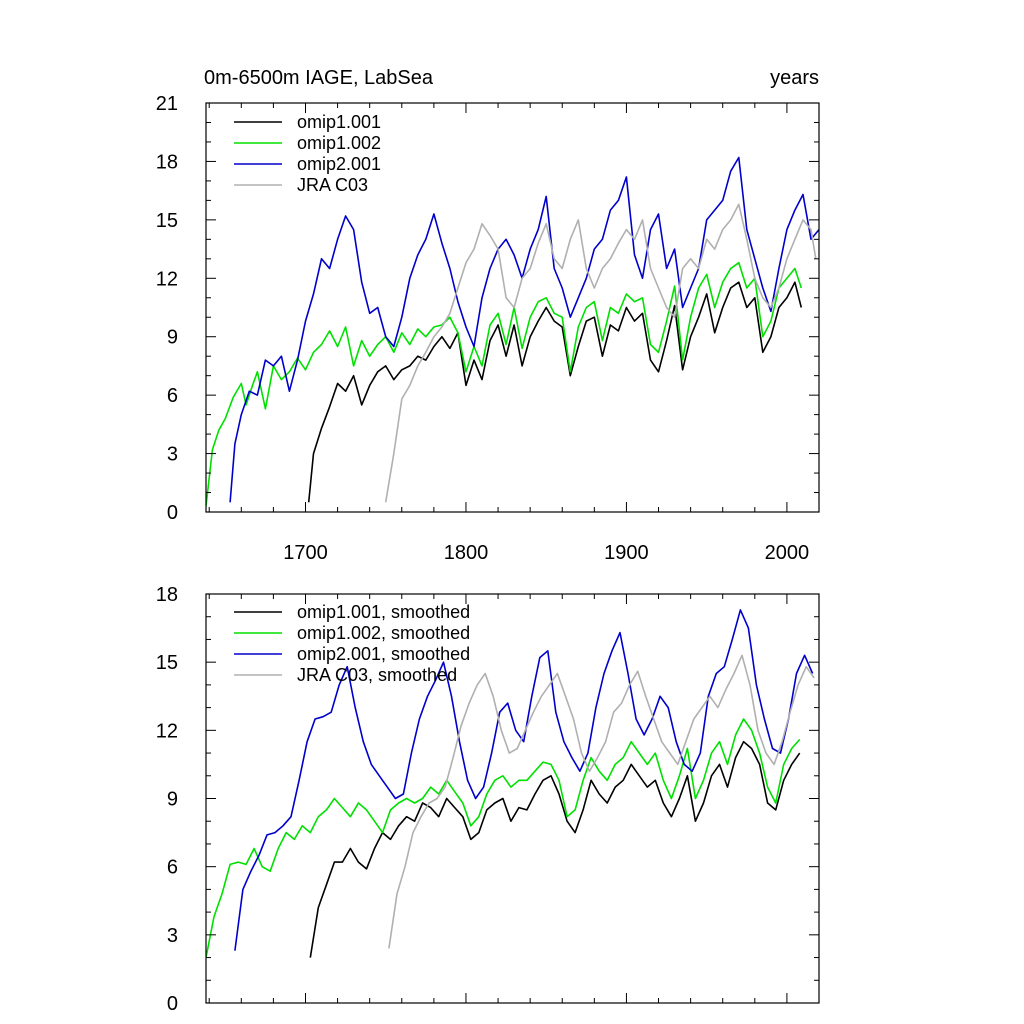  Describe the element at coordinates (626, 553) in the screenshot. I see `x-tick-label: 1900` at that location.